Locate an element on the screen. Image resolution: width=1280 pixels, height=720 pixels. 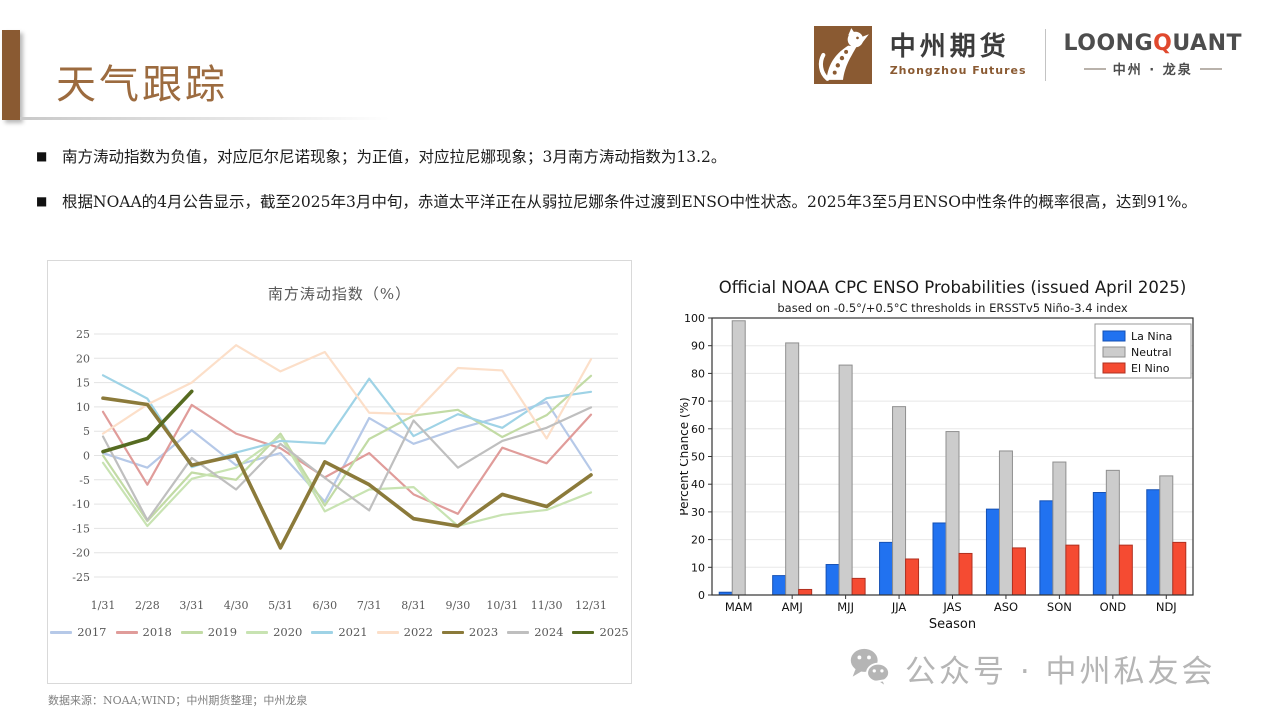
svg-text: 100 is located at coordinates (694, 318).